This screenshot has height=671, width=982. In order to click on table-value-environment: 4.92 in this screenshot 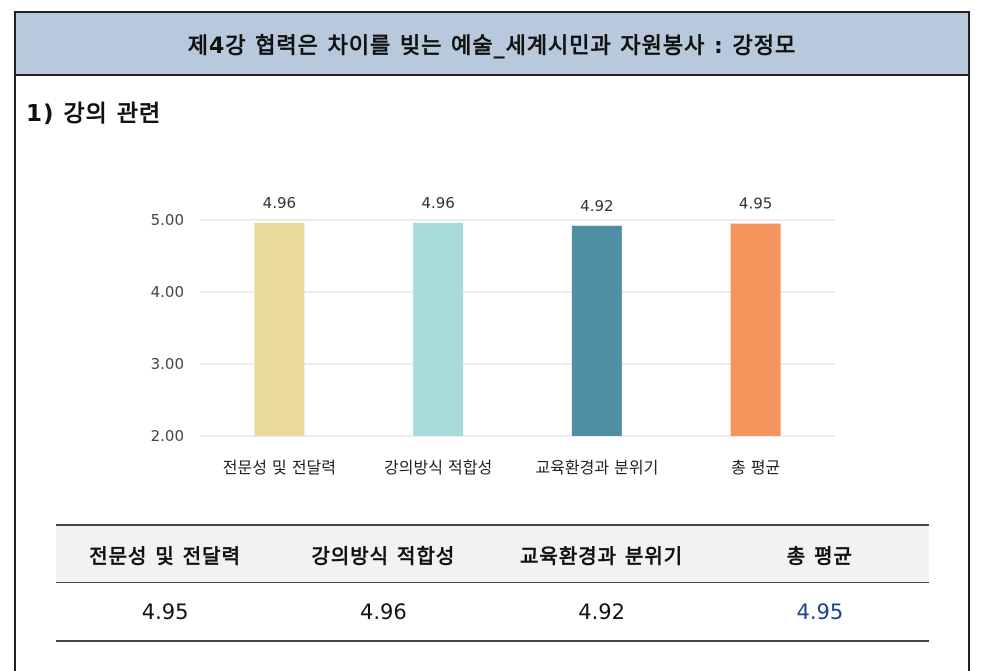, I will do `click(601, 612)`.